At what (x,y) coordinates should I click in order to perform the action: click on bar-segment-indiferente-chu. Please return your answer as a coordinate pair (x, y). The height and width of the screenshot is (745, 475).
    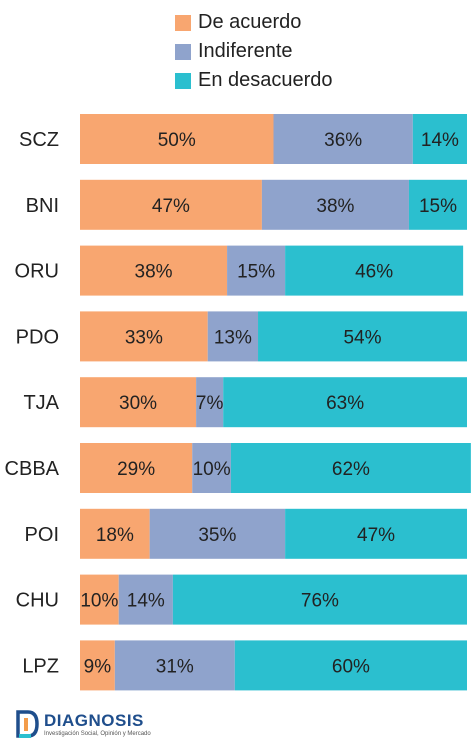
    Looking at the image, I should click on (145, 599).